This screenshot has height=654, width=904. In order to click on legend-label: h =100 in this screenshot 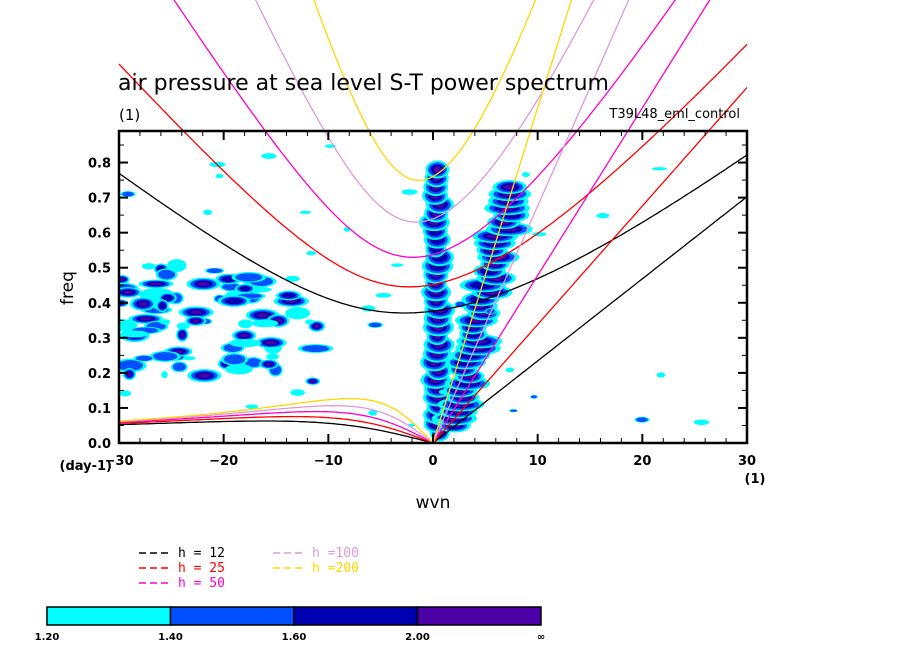, I will do `click(335, 553)`.